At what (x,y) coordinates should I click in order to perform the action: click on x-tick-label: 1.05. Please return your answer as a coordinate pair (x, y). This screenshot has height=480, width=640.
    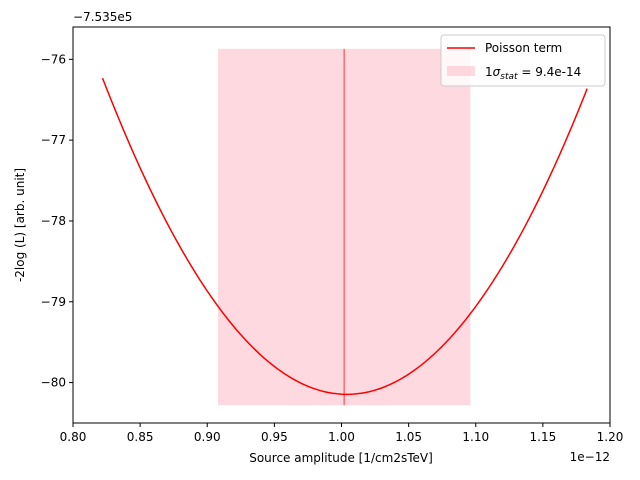
    Looking at the image, I should click on (408, 437).